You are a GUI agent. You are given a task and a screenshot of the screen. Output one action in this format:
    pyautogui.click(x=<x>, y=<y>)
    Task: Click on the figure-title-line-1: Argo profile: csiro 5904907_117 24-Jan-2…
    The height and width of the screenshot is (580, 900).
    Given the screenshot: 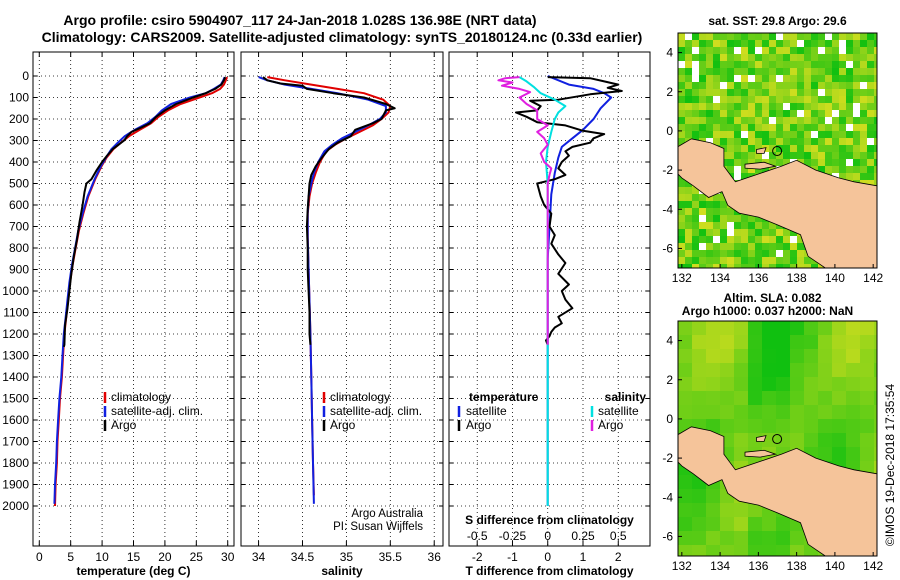 What is the action you would take?
    pyautogui.click(x=299, y=20)
    